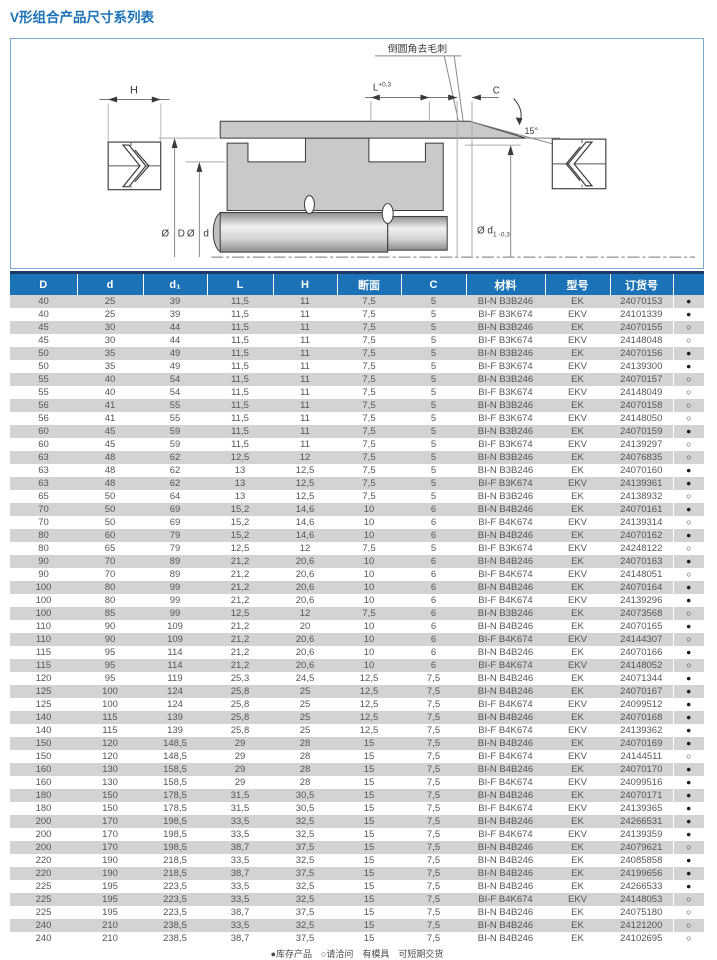 The image size is (717, 960). I want to click on cell: 120, so click(110, 756).